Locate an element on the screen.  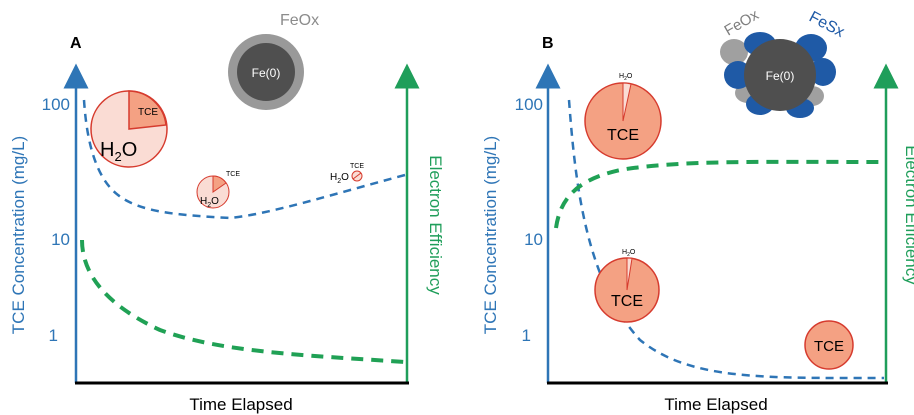
pie-large: TCE H2O is located at coordinates (129, 129).